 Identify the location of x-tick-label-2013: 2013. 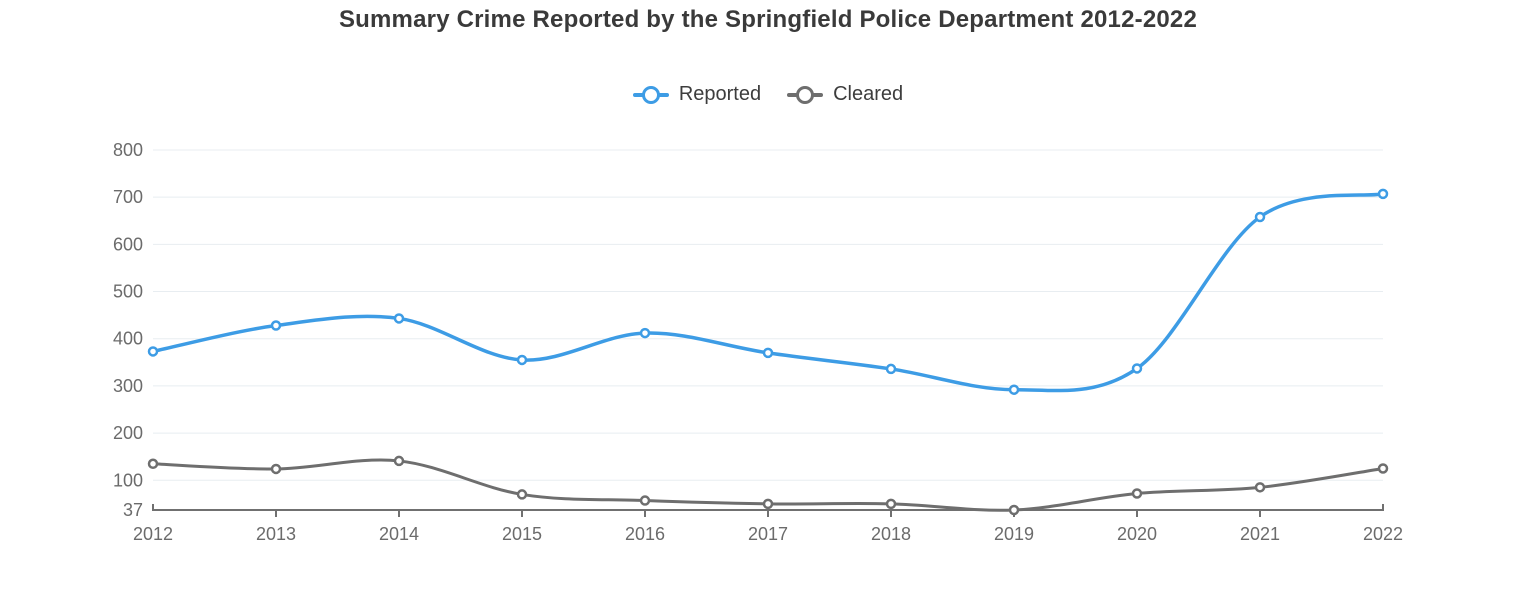
(276, 534).